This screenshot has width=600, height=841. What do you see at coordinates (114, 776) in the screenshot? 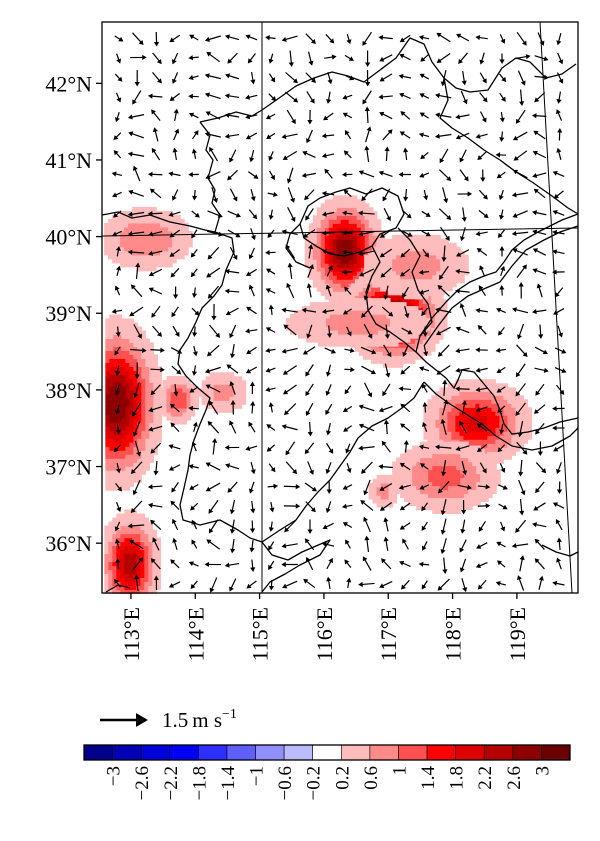
I see `colorbar-tick-label: −3` at bounding box center [114, 776].